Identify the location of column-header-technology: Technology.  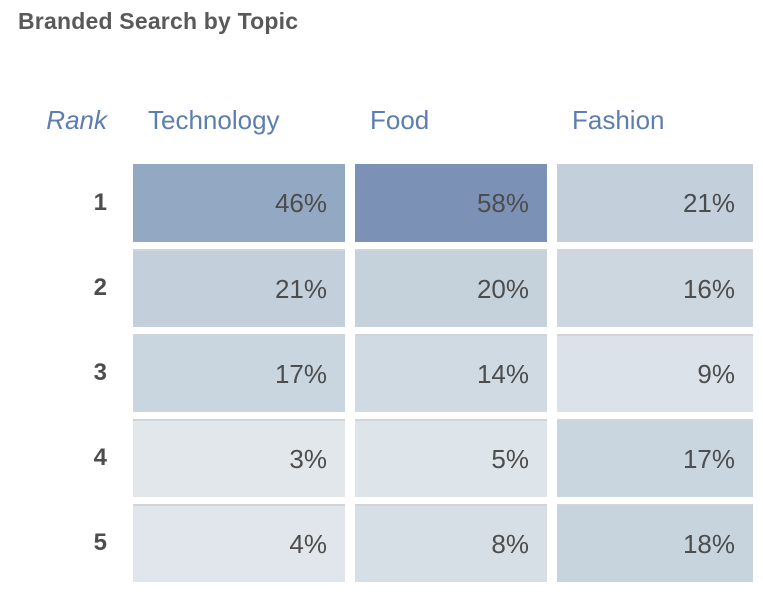
(214, 119).